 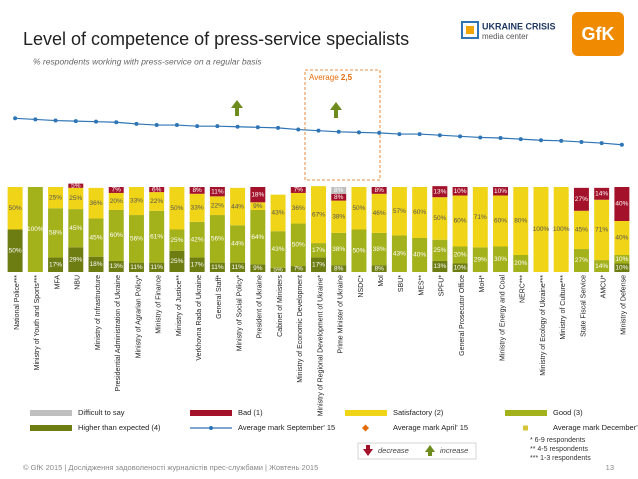 I want to click on x-tick-label: MoH*, so click(x=482, y=284).